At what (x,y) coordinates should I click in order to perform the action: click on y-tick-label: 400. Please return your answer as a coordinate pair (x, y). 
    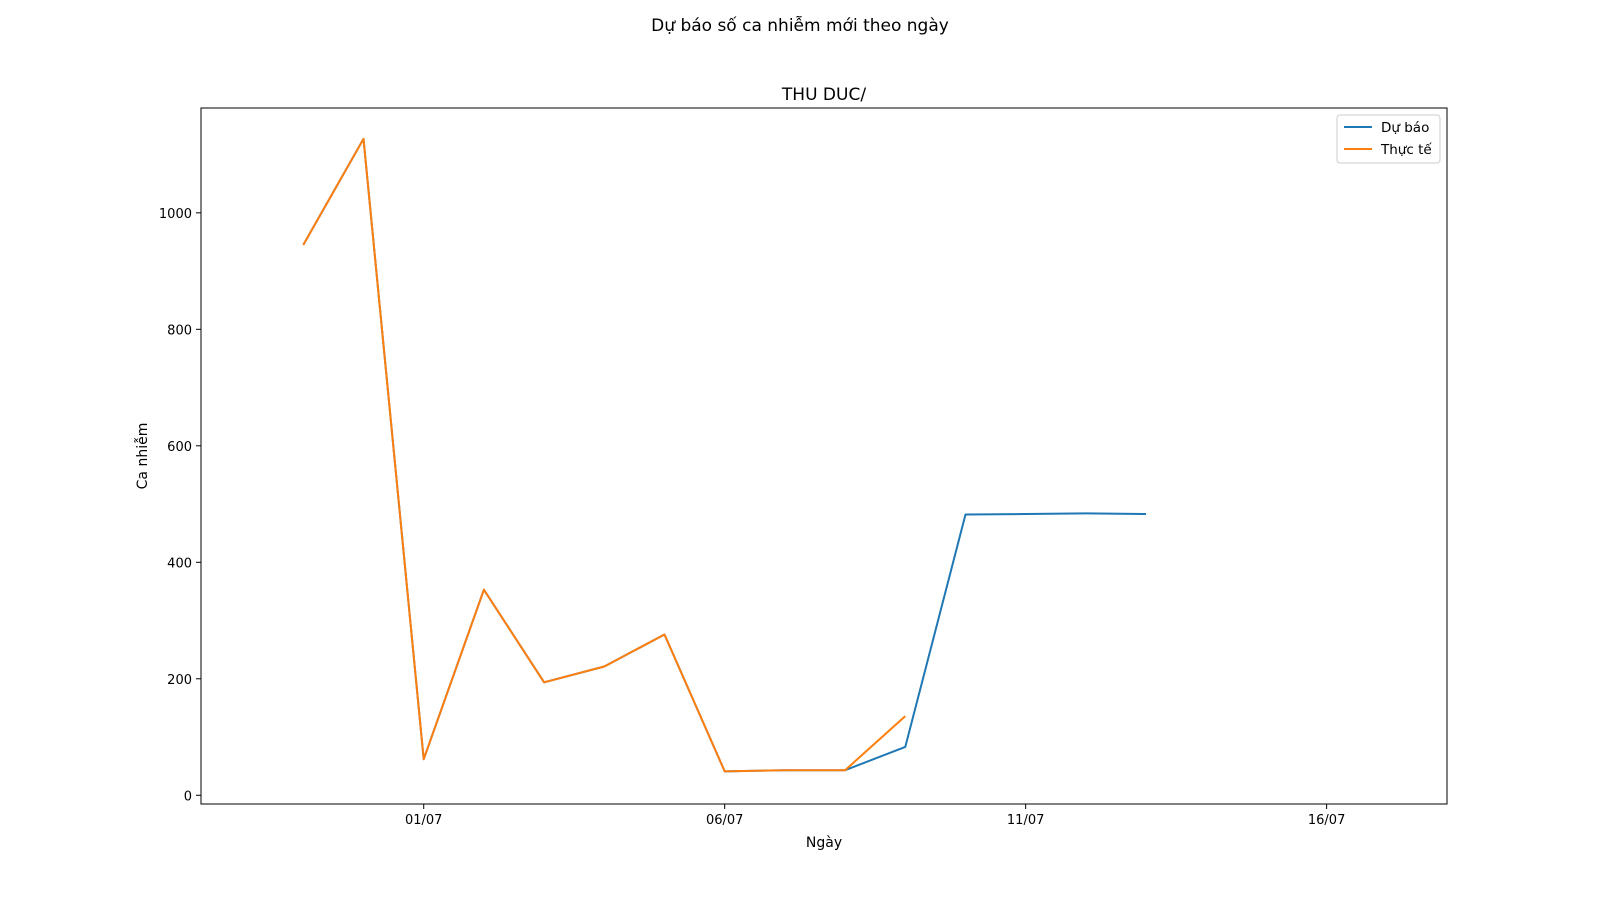
    Looking at the image, I should click on (179, 563).